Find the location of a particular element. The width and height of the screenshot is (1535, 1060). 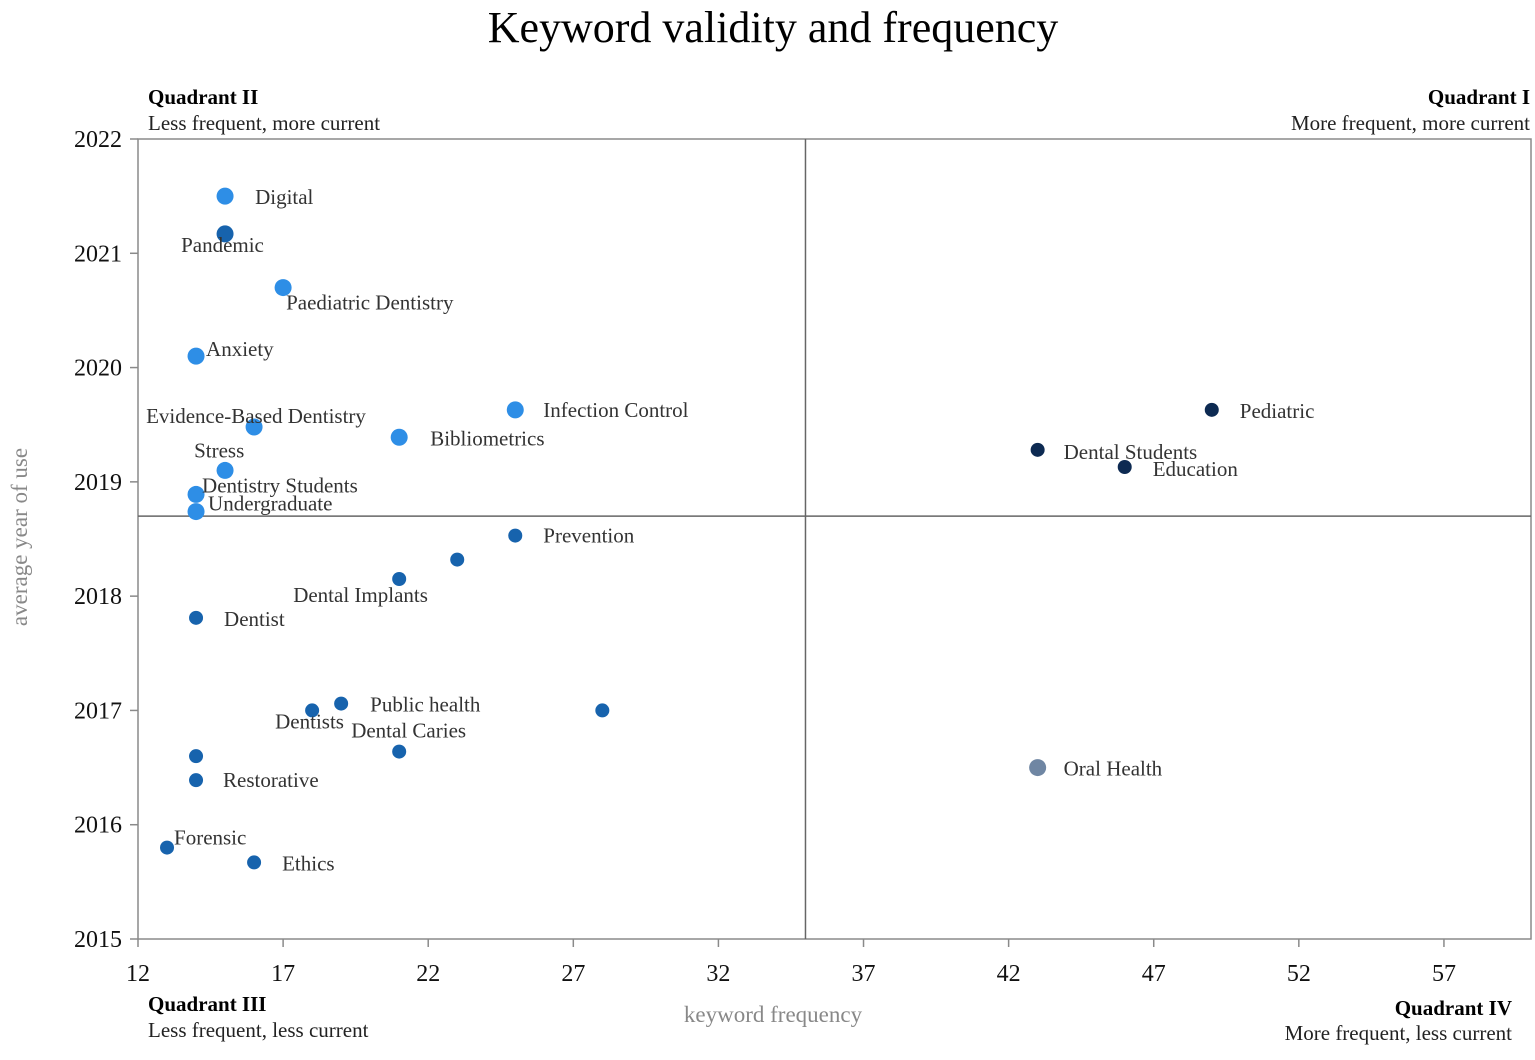

x-tick-label: 57 is located at coordinates (1444, 974).